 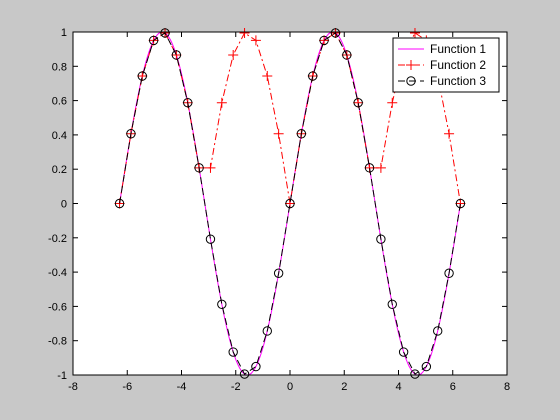 What do you see at coordinates (182, 387) in the screenshot?
I see `x-tick-label: -4` at bounding box center [182, 387].